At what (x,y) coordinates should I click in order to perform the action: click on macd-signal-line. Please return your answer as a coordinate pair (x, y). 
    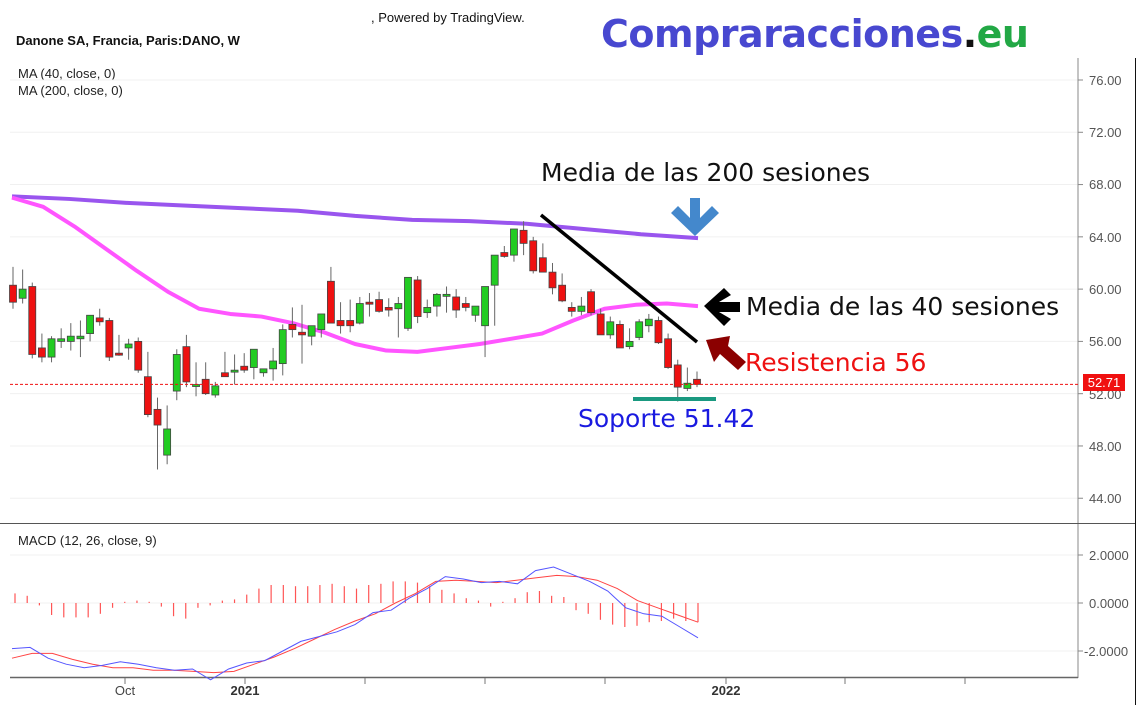
    Looking at the image, I should click on (355, 624).